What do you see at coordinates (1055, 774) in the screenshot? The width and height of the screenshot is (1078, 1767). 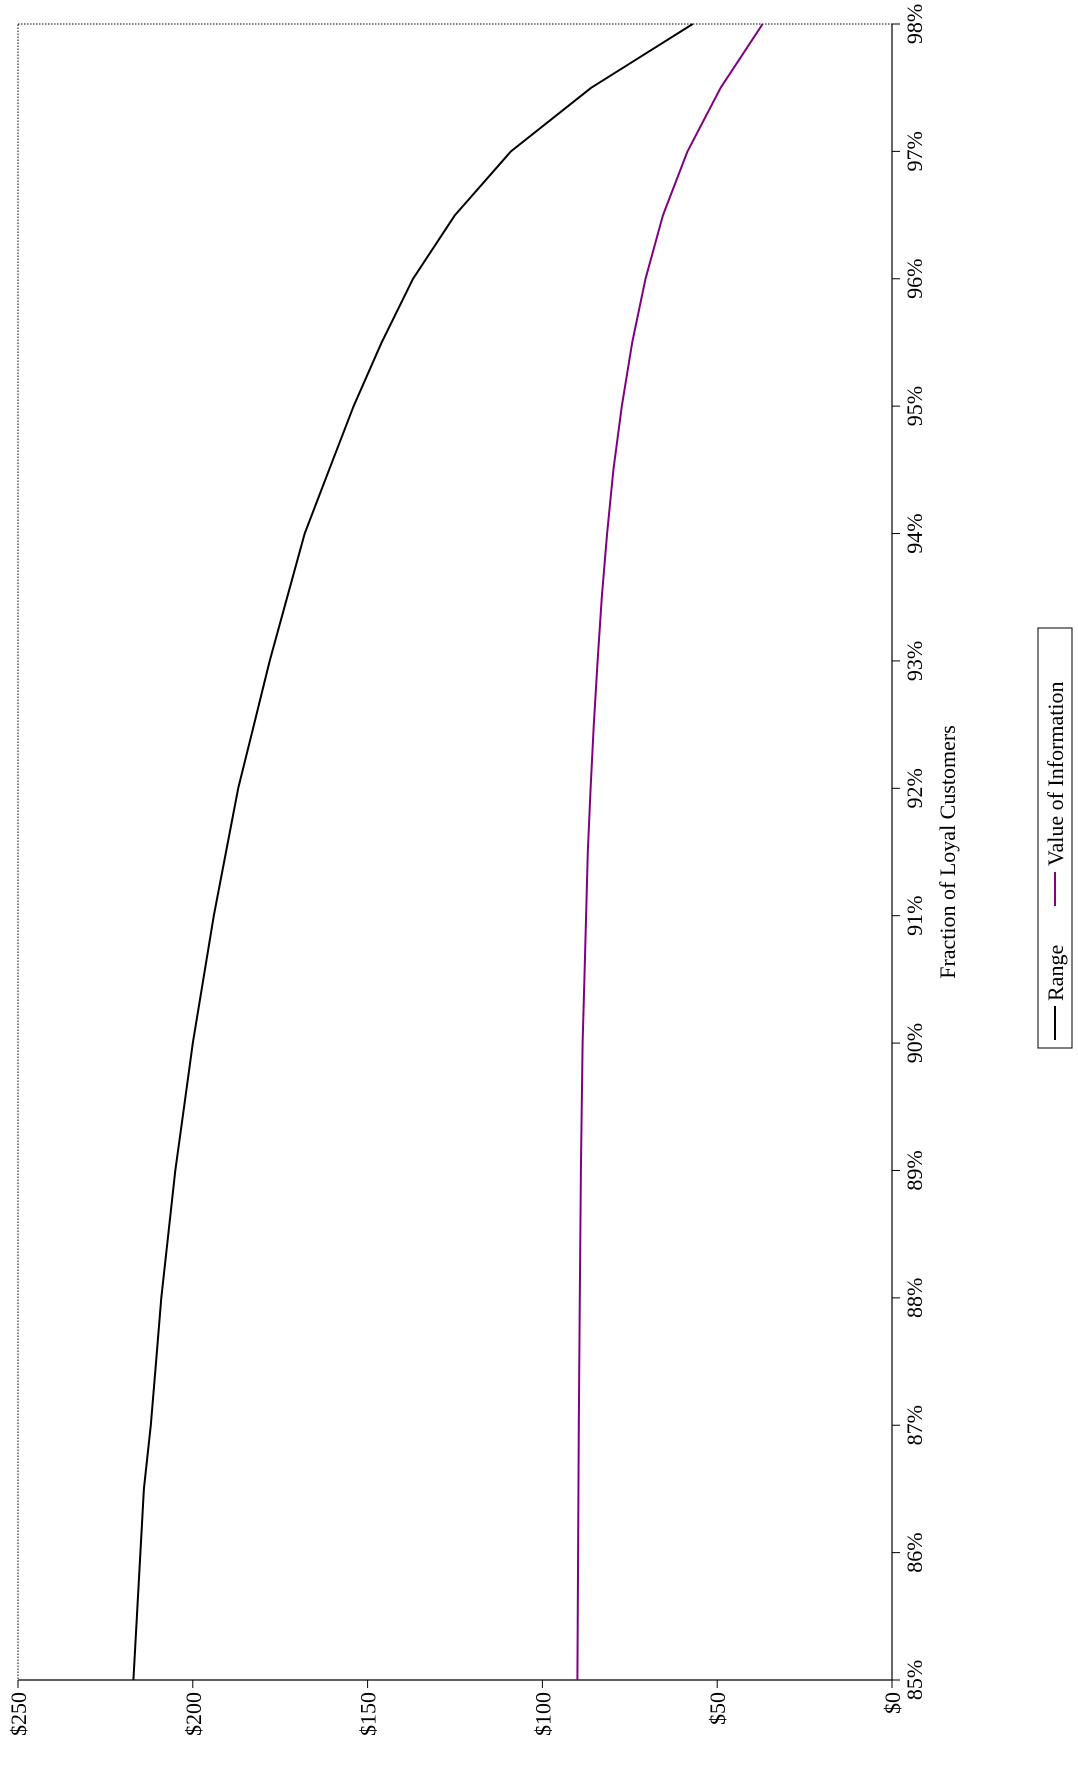 I see `legend-label-value-of-information: Value of Information` at bounding box center [1055, 774].